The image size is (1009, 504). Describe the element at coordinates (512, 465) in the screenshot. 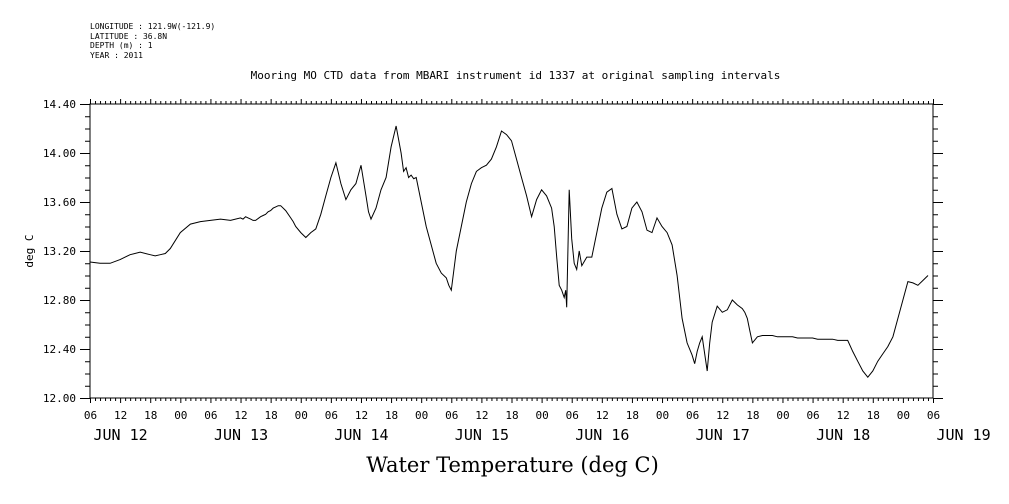

I see `x-axis-title: Water Temperature (deg C)` at that location.